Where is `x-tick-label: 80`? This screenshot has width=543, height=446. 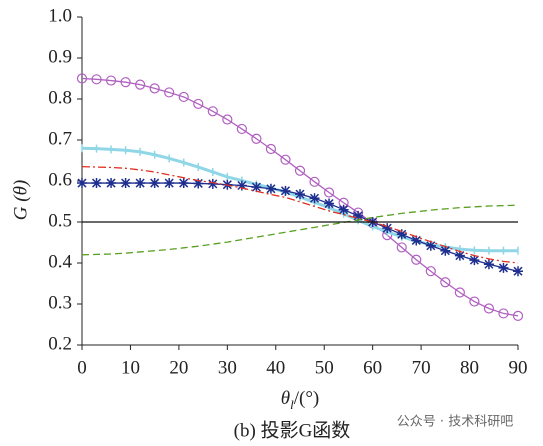
x-tick-label: 80 is located at coordinates (469, 367).